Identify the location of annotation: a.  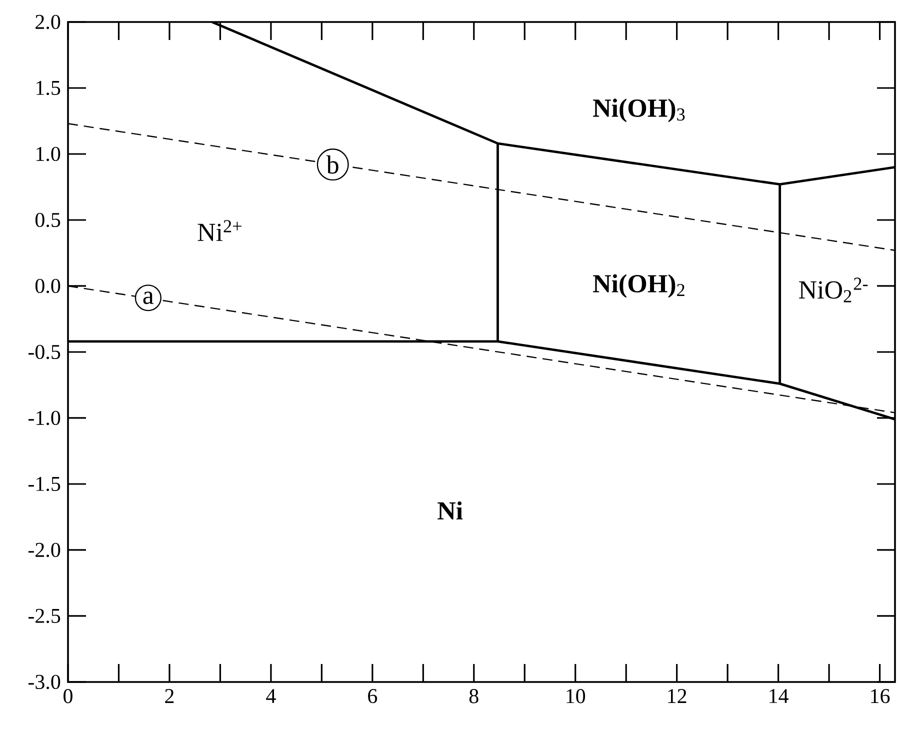
(148, 298).